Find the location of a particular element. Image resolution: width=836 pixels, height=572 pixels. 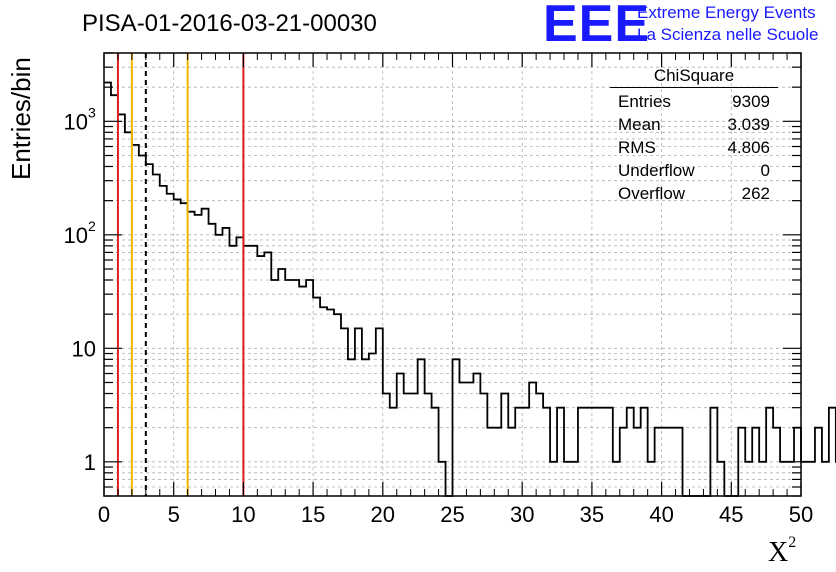

x-tick-label: 5 is located at coordinates (174, 514).